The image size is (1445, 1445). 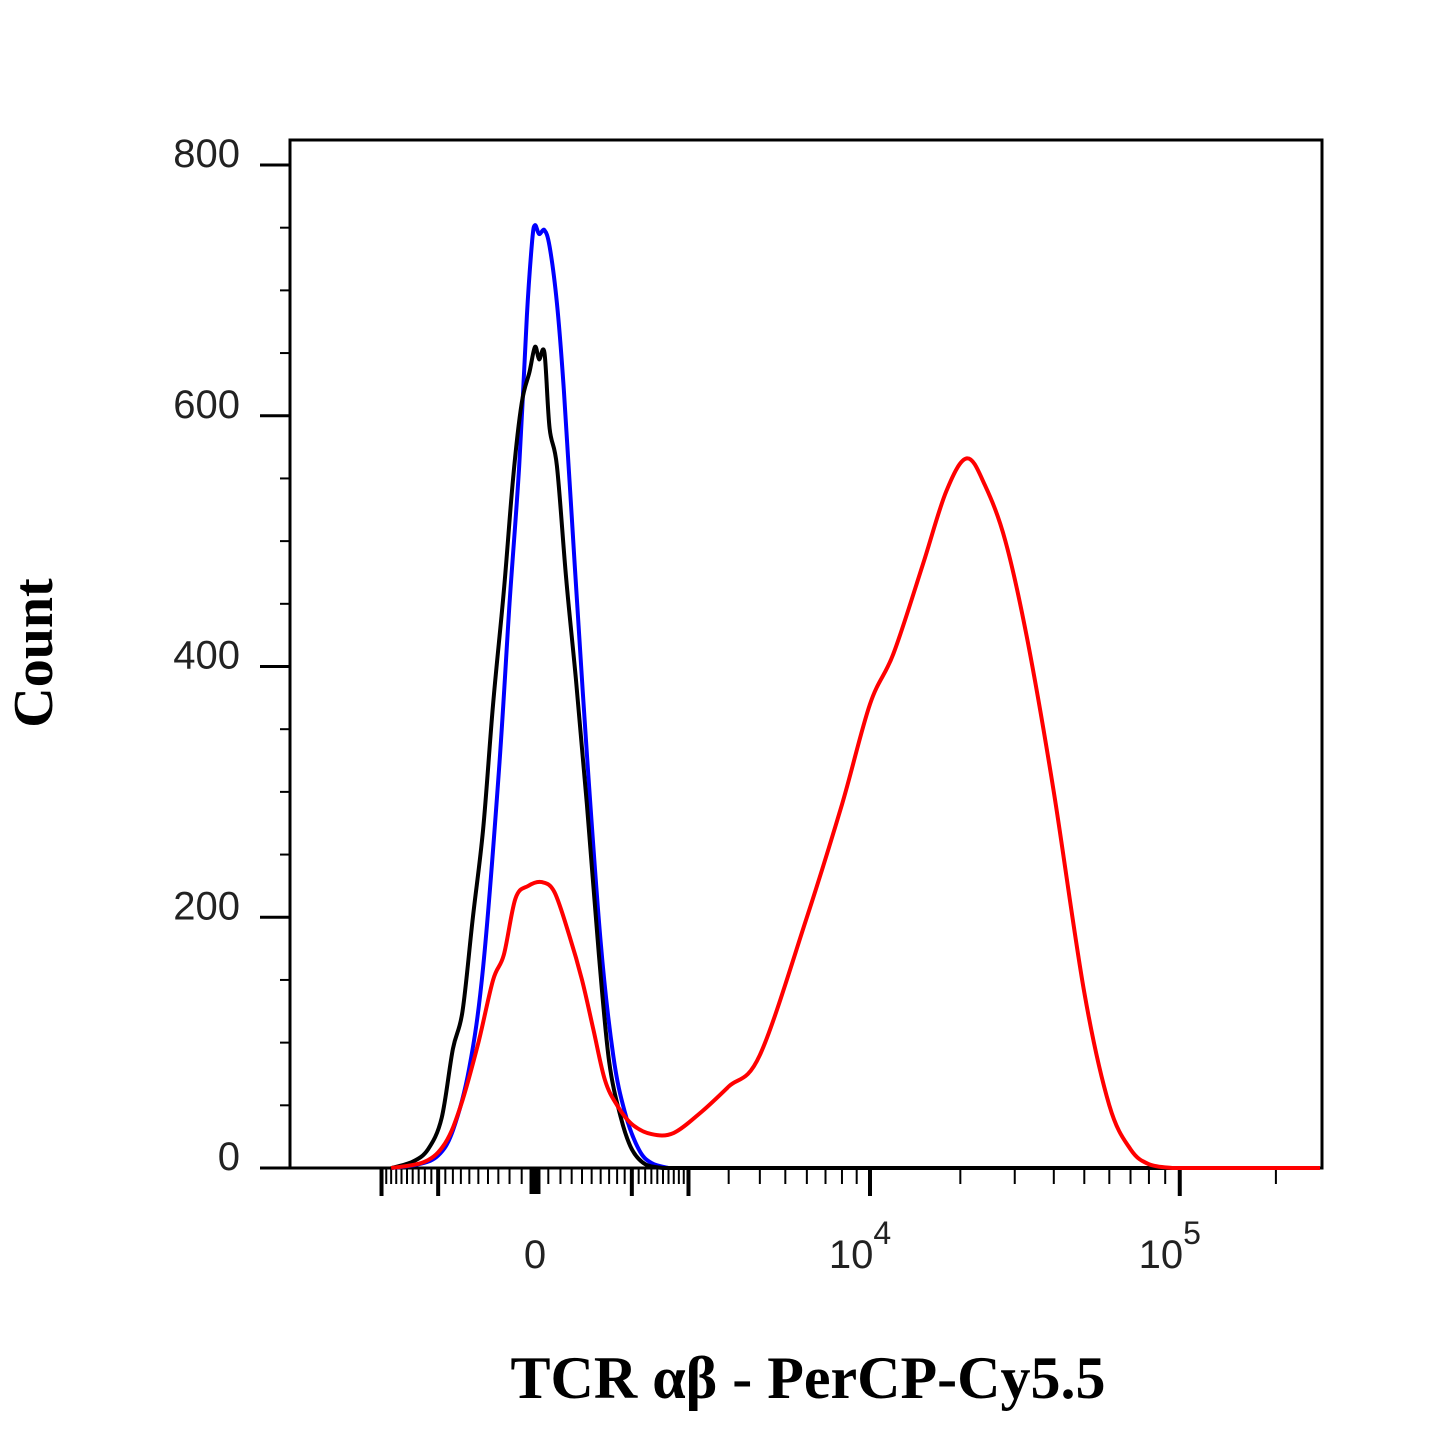 I want to click on x-tick-label: 10⁵, so click(x=1170, y=1246).